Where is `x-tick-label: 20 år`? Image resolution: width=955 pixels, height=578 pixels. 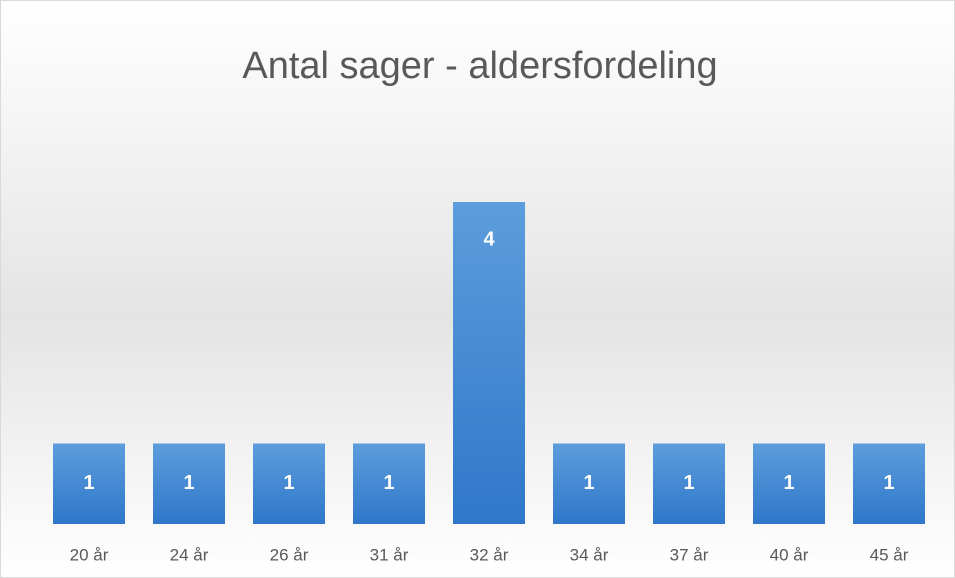
x-tick-label: 20 år is located at coordinates (89, 554).